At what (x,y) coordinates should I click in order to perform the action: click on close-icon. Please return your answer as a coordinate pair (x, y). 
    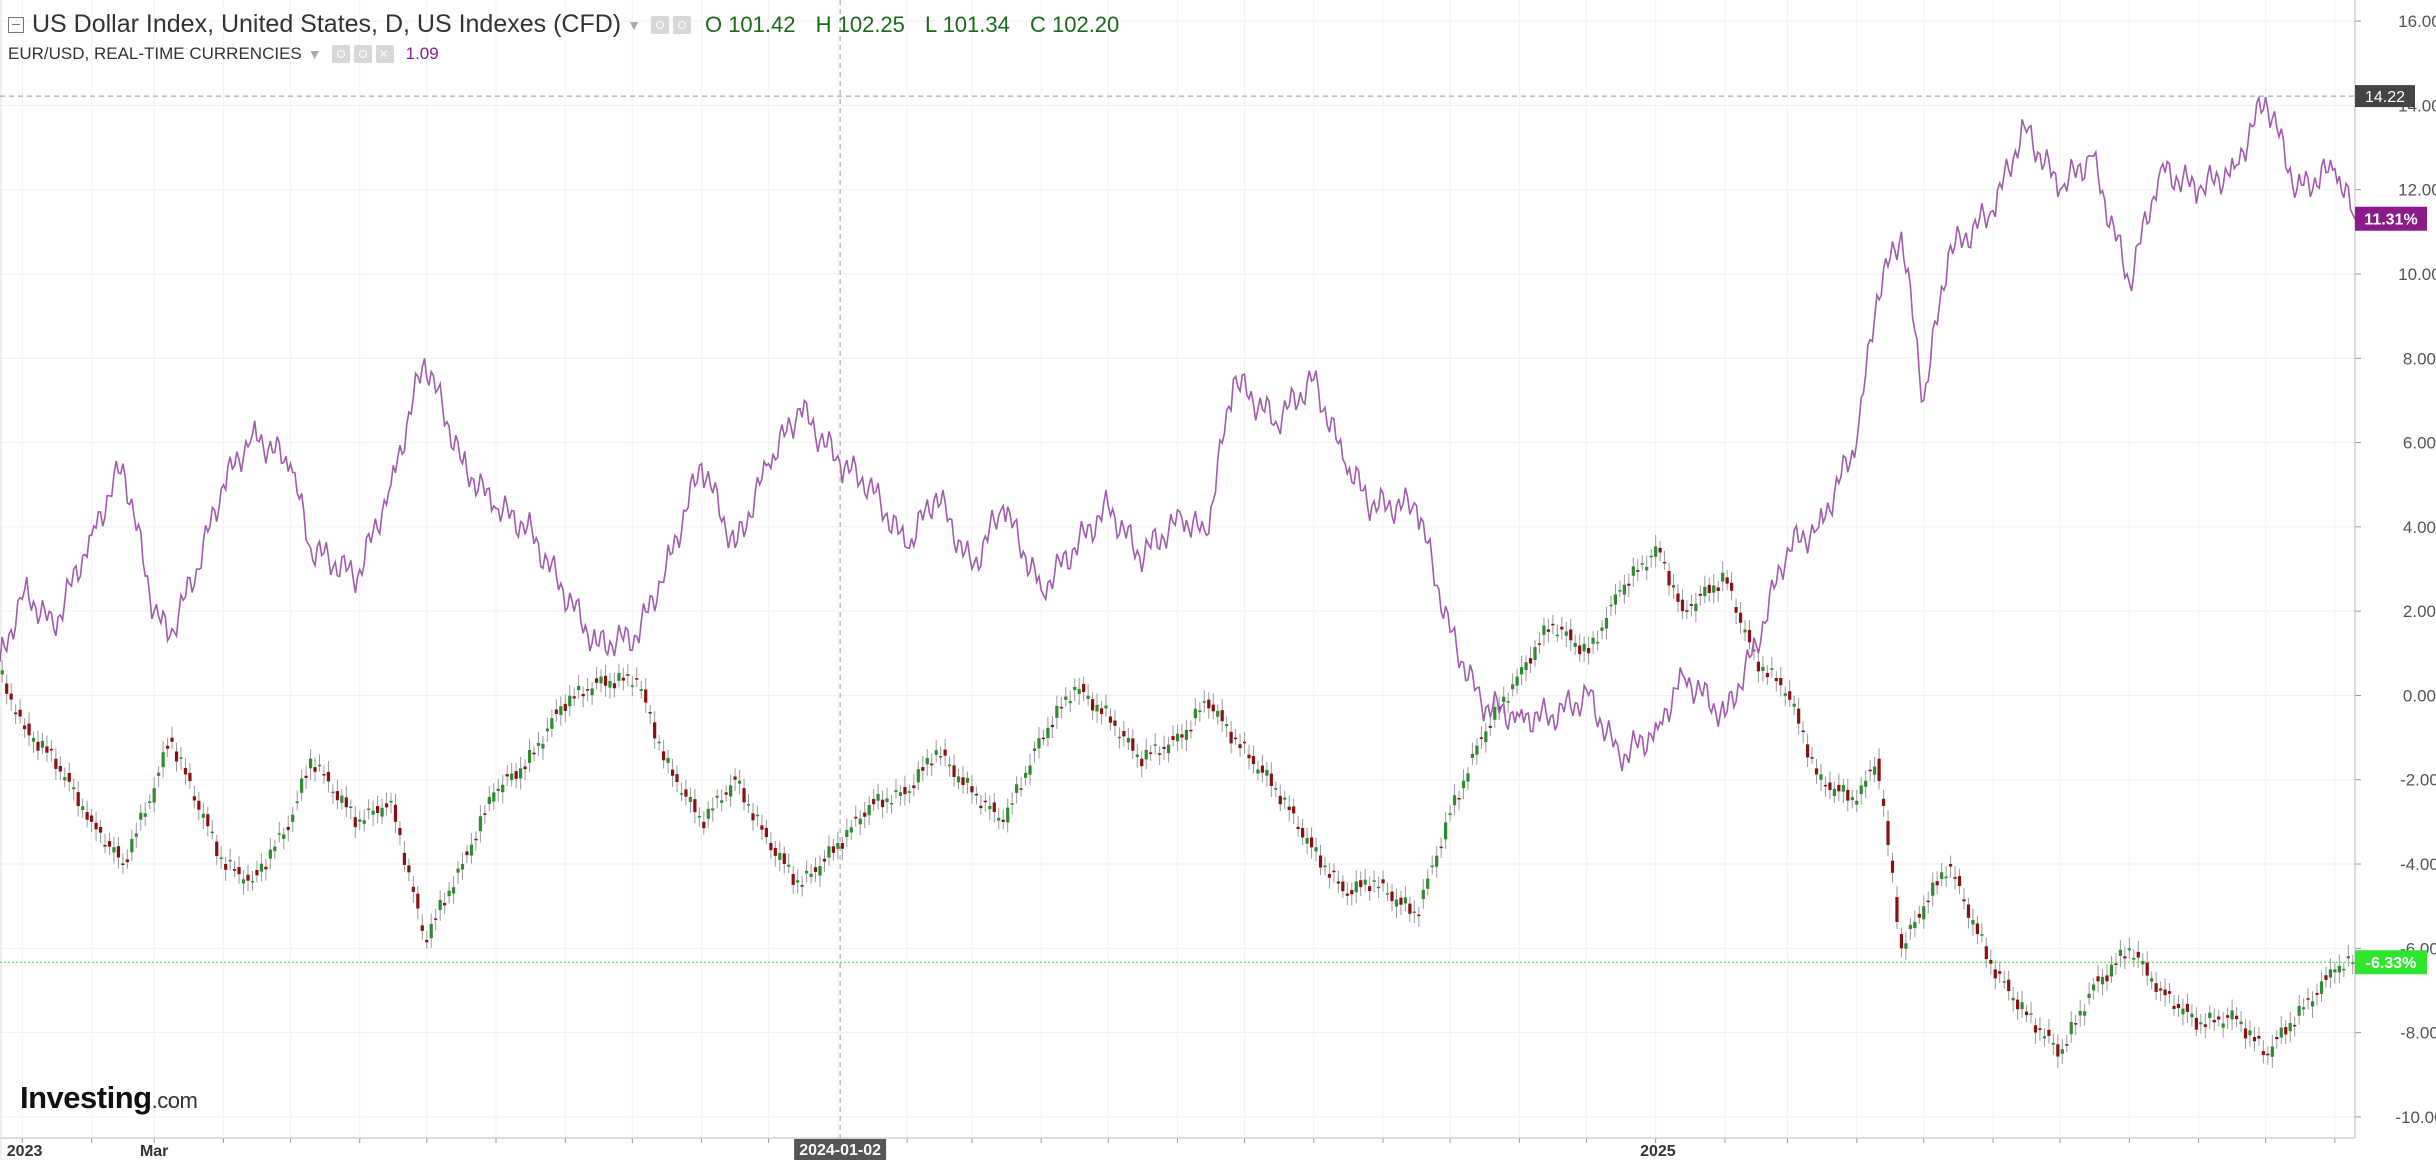
    Looking at the image, I should click on (384, 54).